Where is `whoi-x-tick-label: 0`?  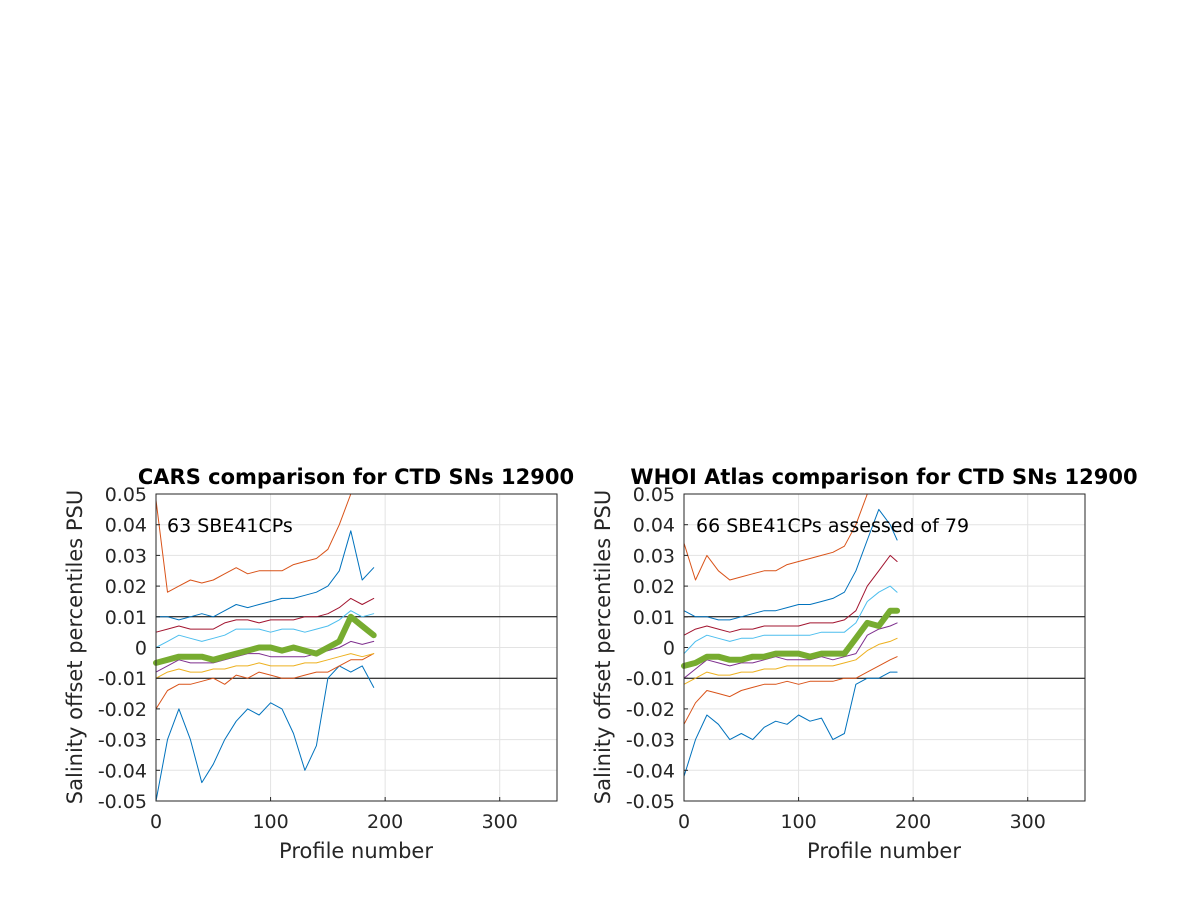
whoi-x-tick-label: 0 is located at coordinates (684, 822).